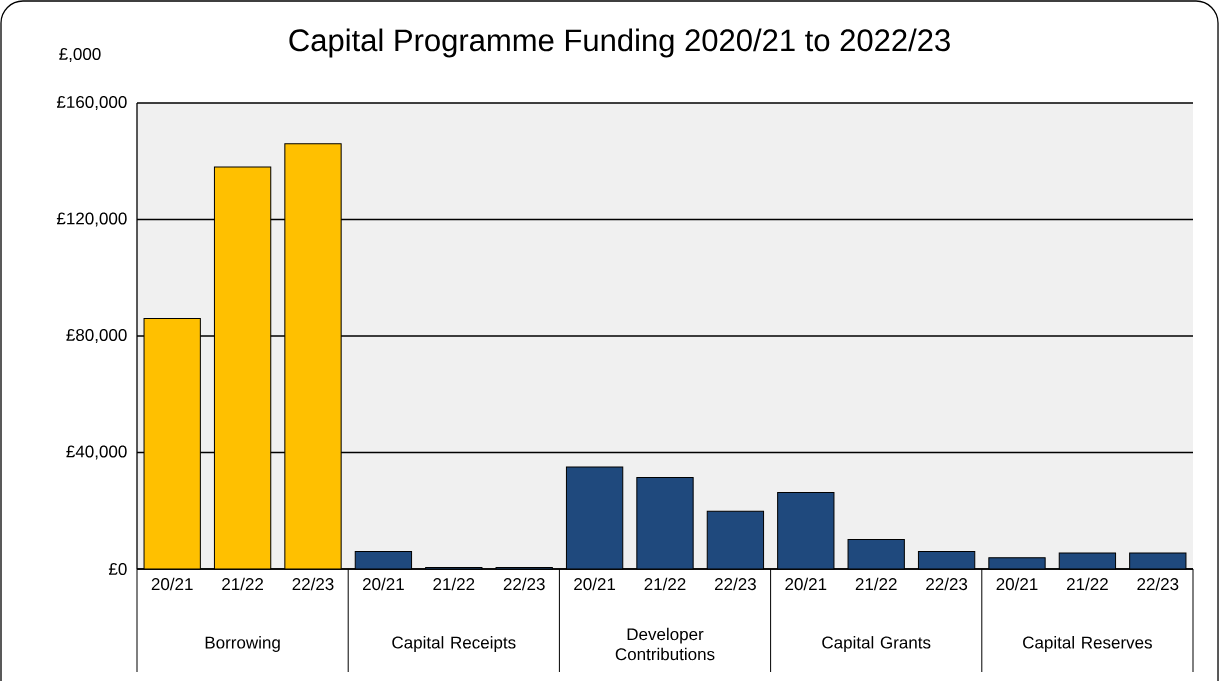 The image size is (1219, 681). What do you see at coordinates (876, 644) in the screenshot?
I see `text: Capital Grants` at bounding box center [876, 644].